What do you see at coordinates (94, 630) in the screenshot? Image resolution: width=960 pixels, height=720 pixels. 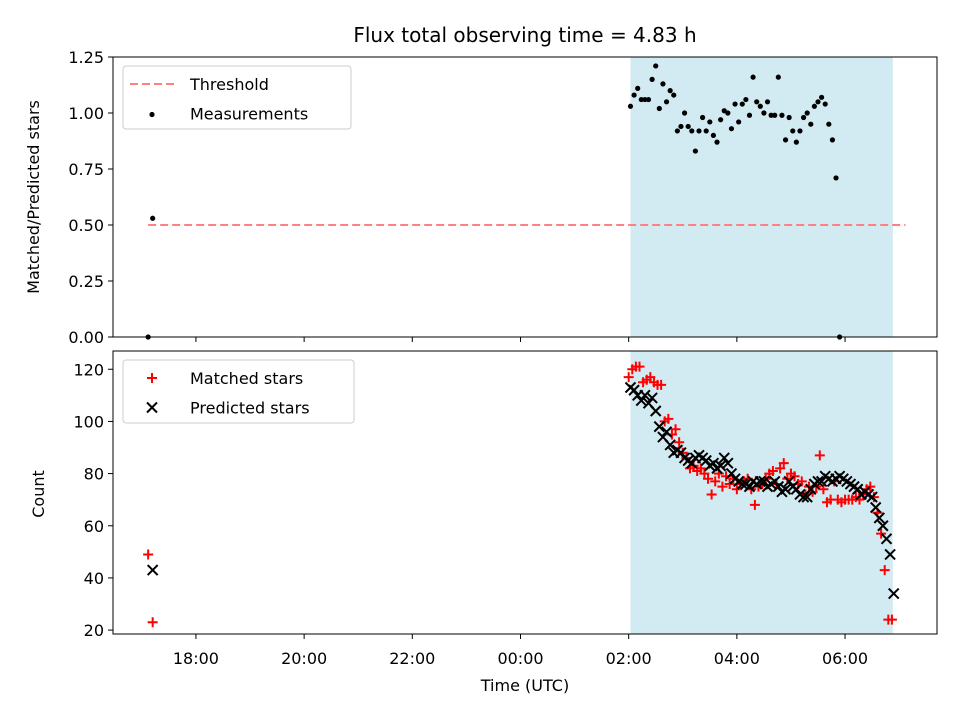 I see `bottom-y-tick-label: 20` at bounding box center [94, 630].